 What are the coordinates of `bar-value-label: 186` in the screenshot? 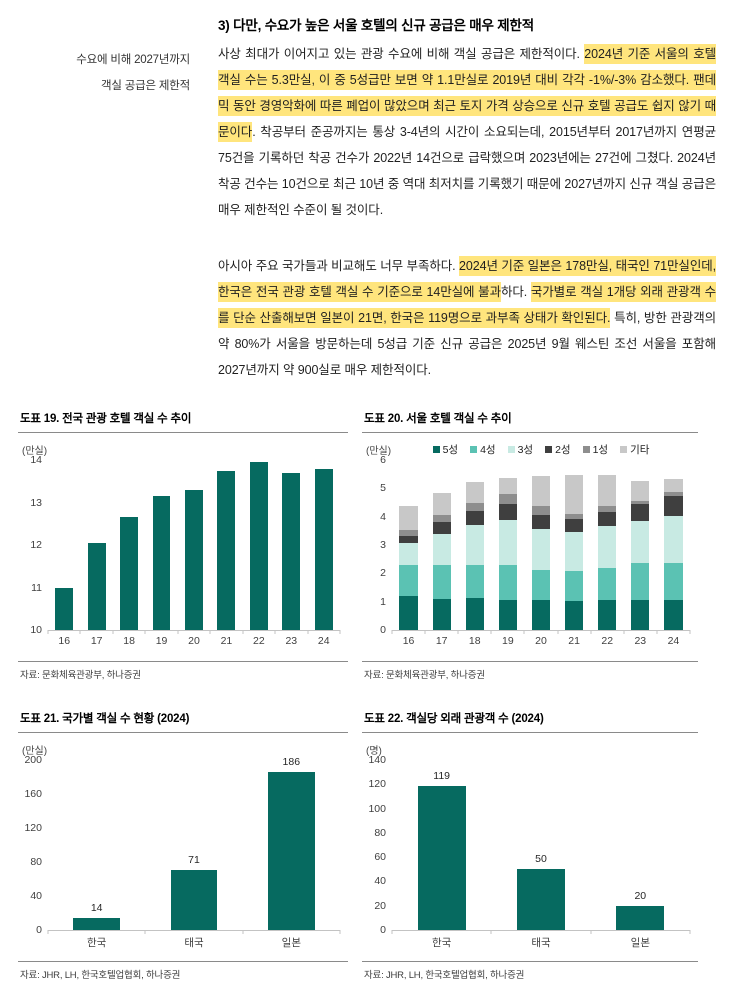 It's located at (291, 761).